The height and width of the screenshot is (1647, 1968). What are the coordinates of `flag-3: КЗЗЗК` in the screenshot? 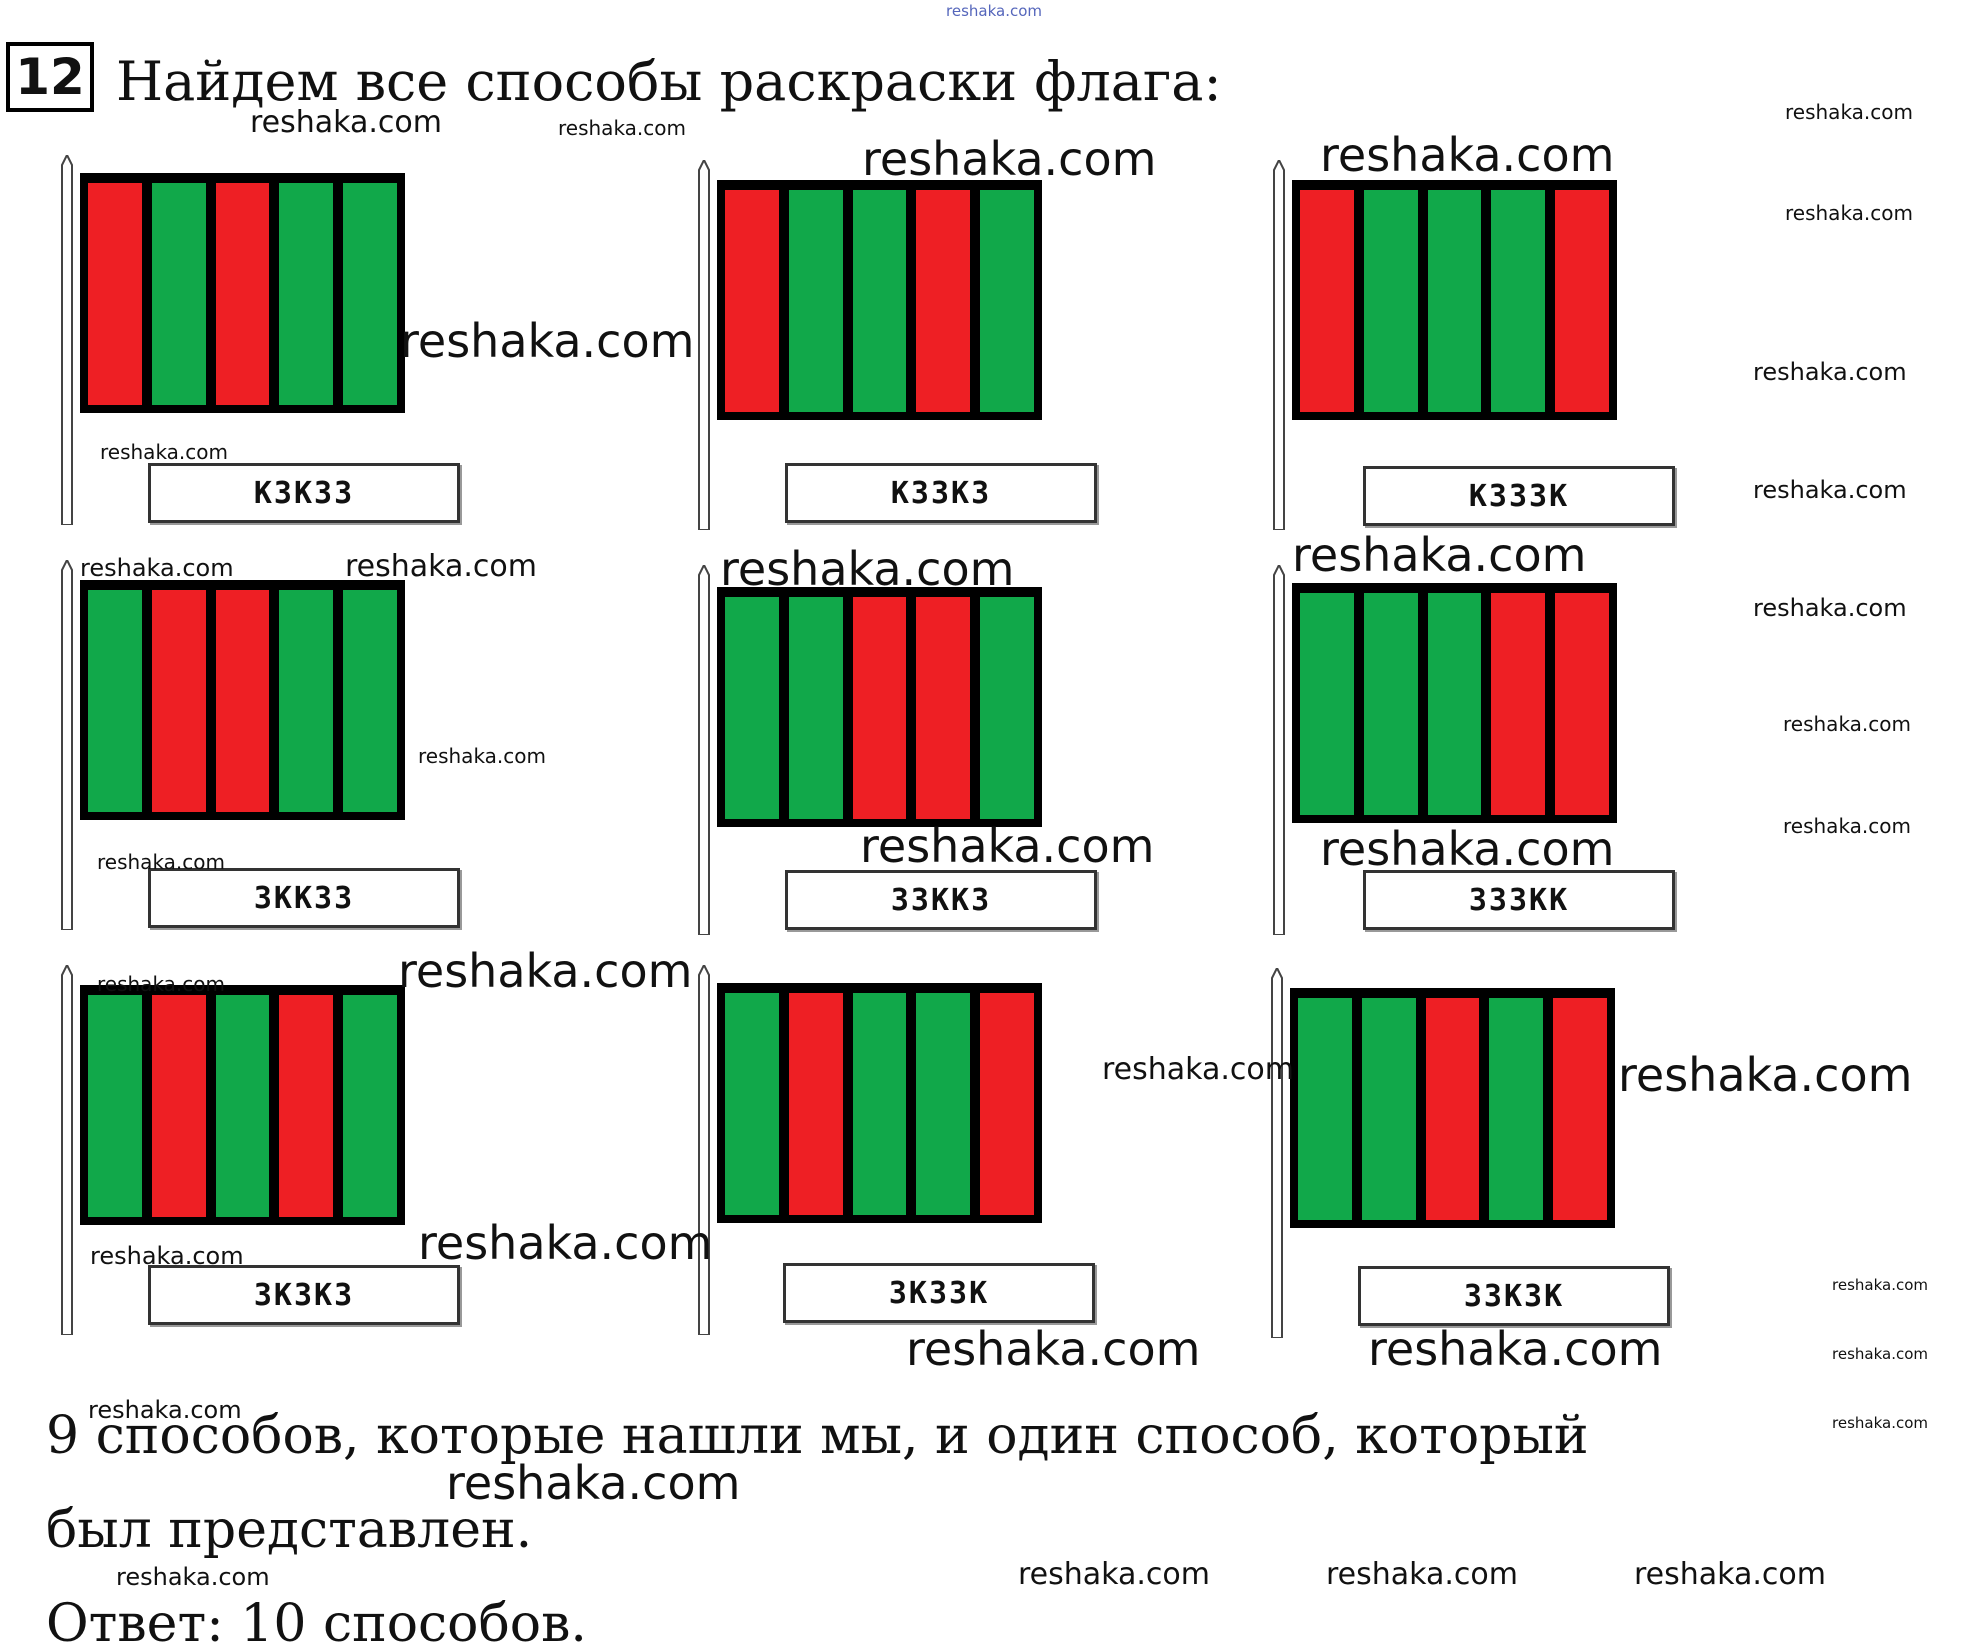 It's located at (1480, 345).